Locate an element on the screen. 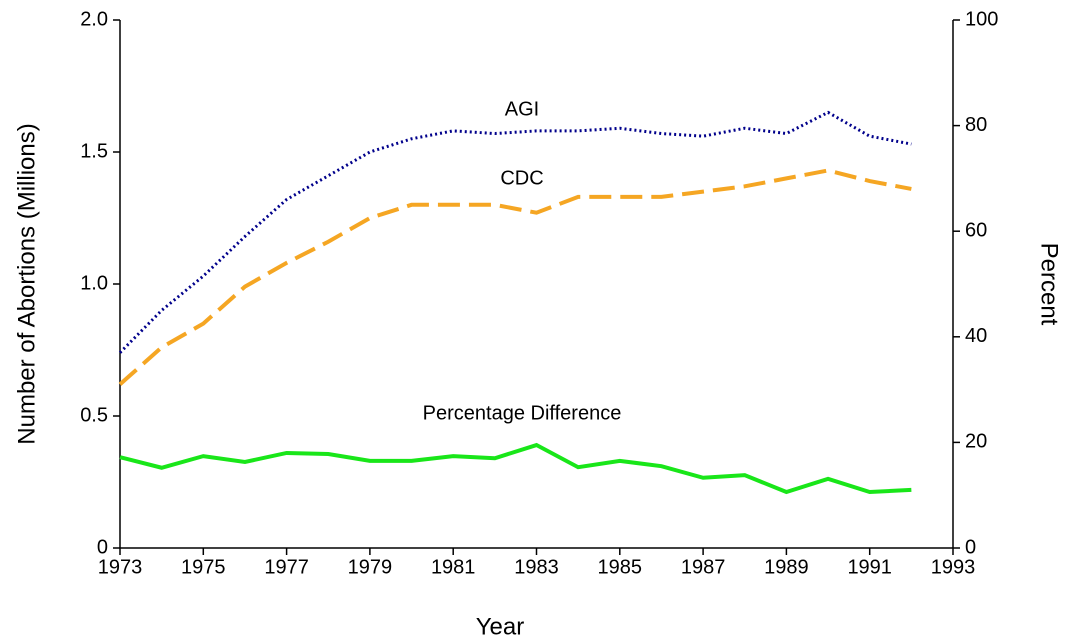  series-label: AGI is located at coordinates (522, 109).